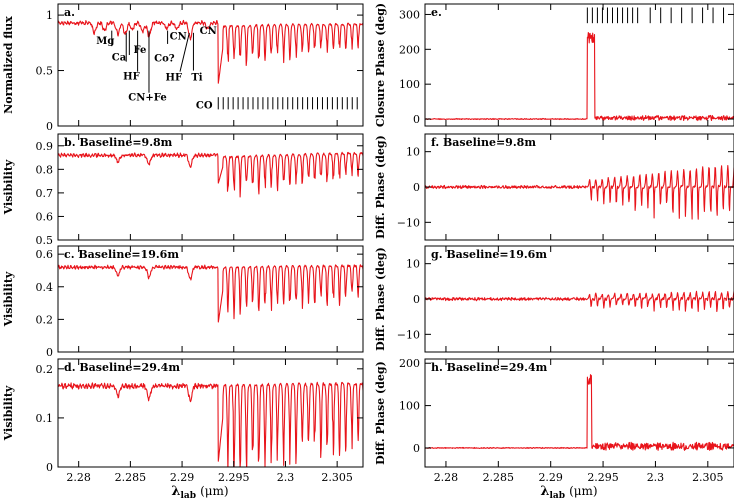 The height and width of the screenshot is (502, 734). I want to click on panel-label: b. Baseline=9.8m, so click(118, 142).